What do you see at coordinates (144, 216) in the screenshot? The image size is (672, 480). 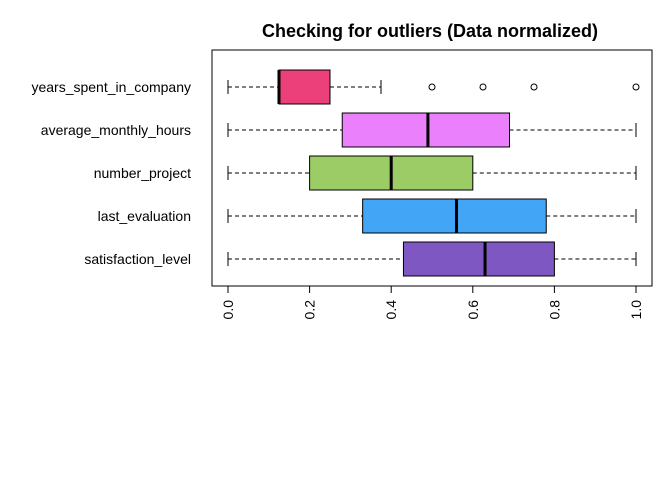 I see `category-label: last_evaluation` at bounding box center [144, 216].